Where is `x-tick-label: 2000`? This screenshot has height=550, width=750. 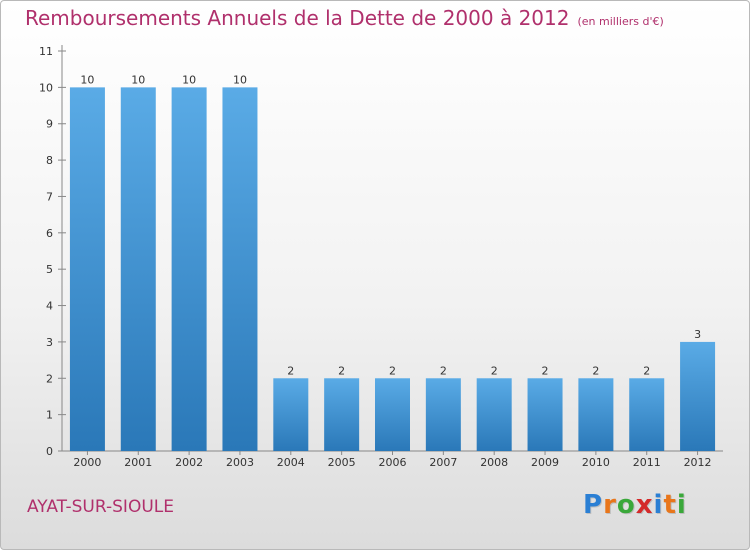 x-tick-label: 2000 is located at coordinates (87, 462).